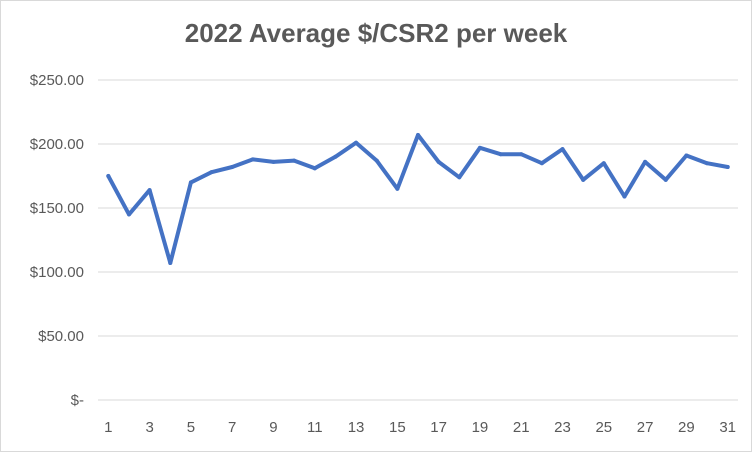 The width and height of the screenshot is (752, 452). I want to click on y-tick-label: $50.00, so click(61, 336).